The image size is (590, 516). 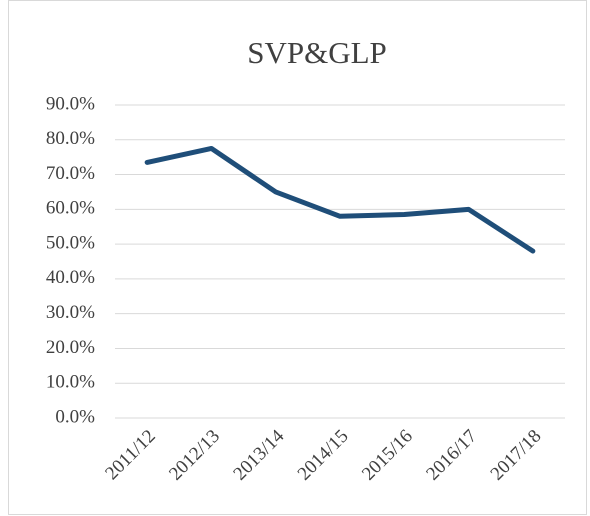 What do you see at coordinates (70, 138) in the screenshot?
I see `y-tick-label: 80.0%` at bounding box center [70, 138].